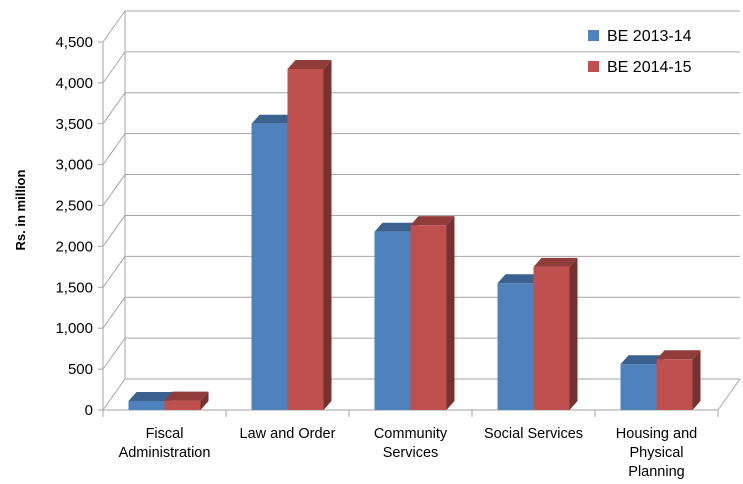 The width and height of the screenshot is (743, 484). Describe the element at coordinates (656, 453) in the screenshot. I see `x-tick-label: Housing and Physical Planning` at that location.